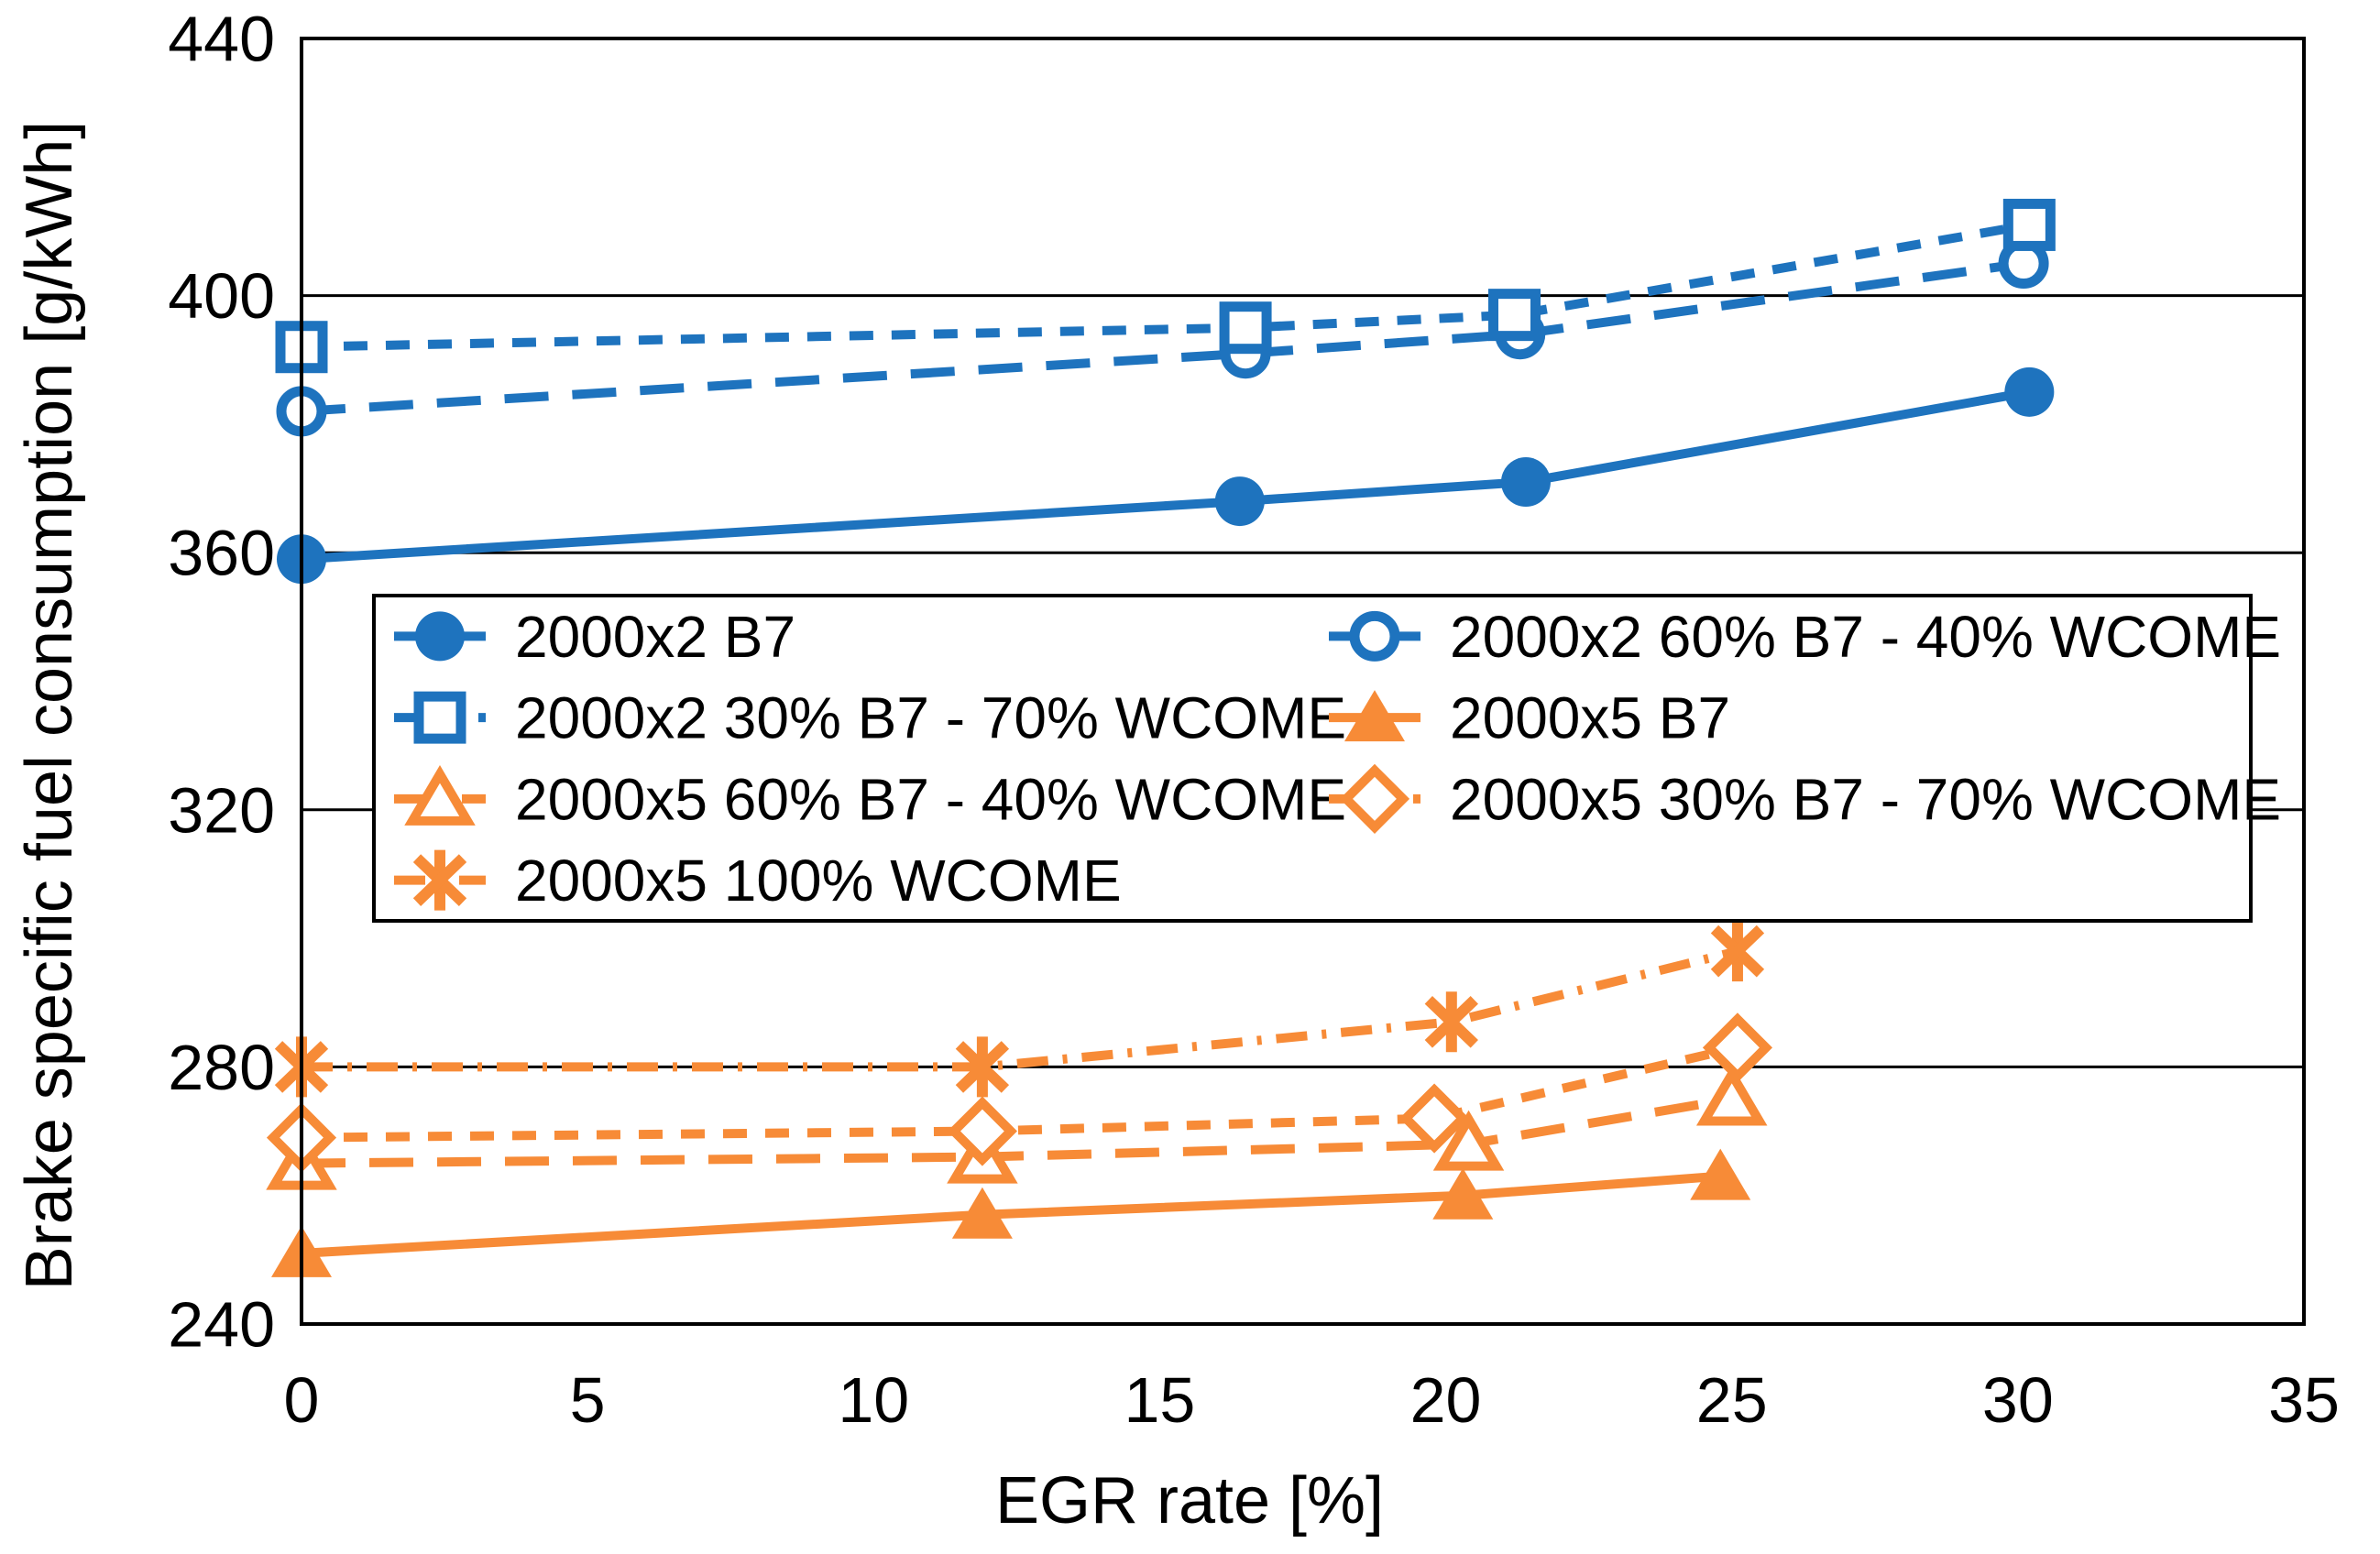 The height and width of the screenshot is (1554, 2380). I want to click on y-tick-label-240: 240, so click(221, 1325).